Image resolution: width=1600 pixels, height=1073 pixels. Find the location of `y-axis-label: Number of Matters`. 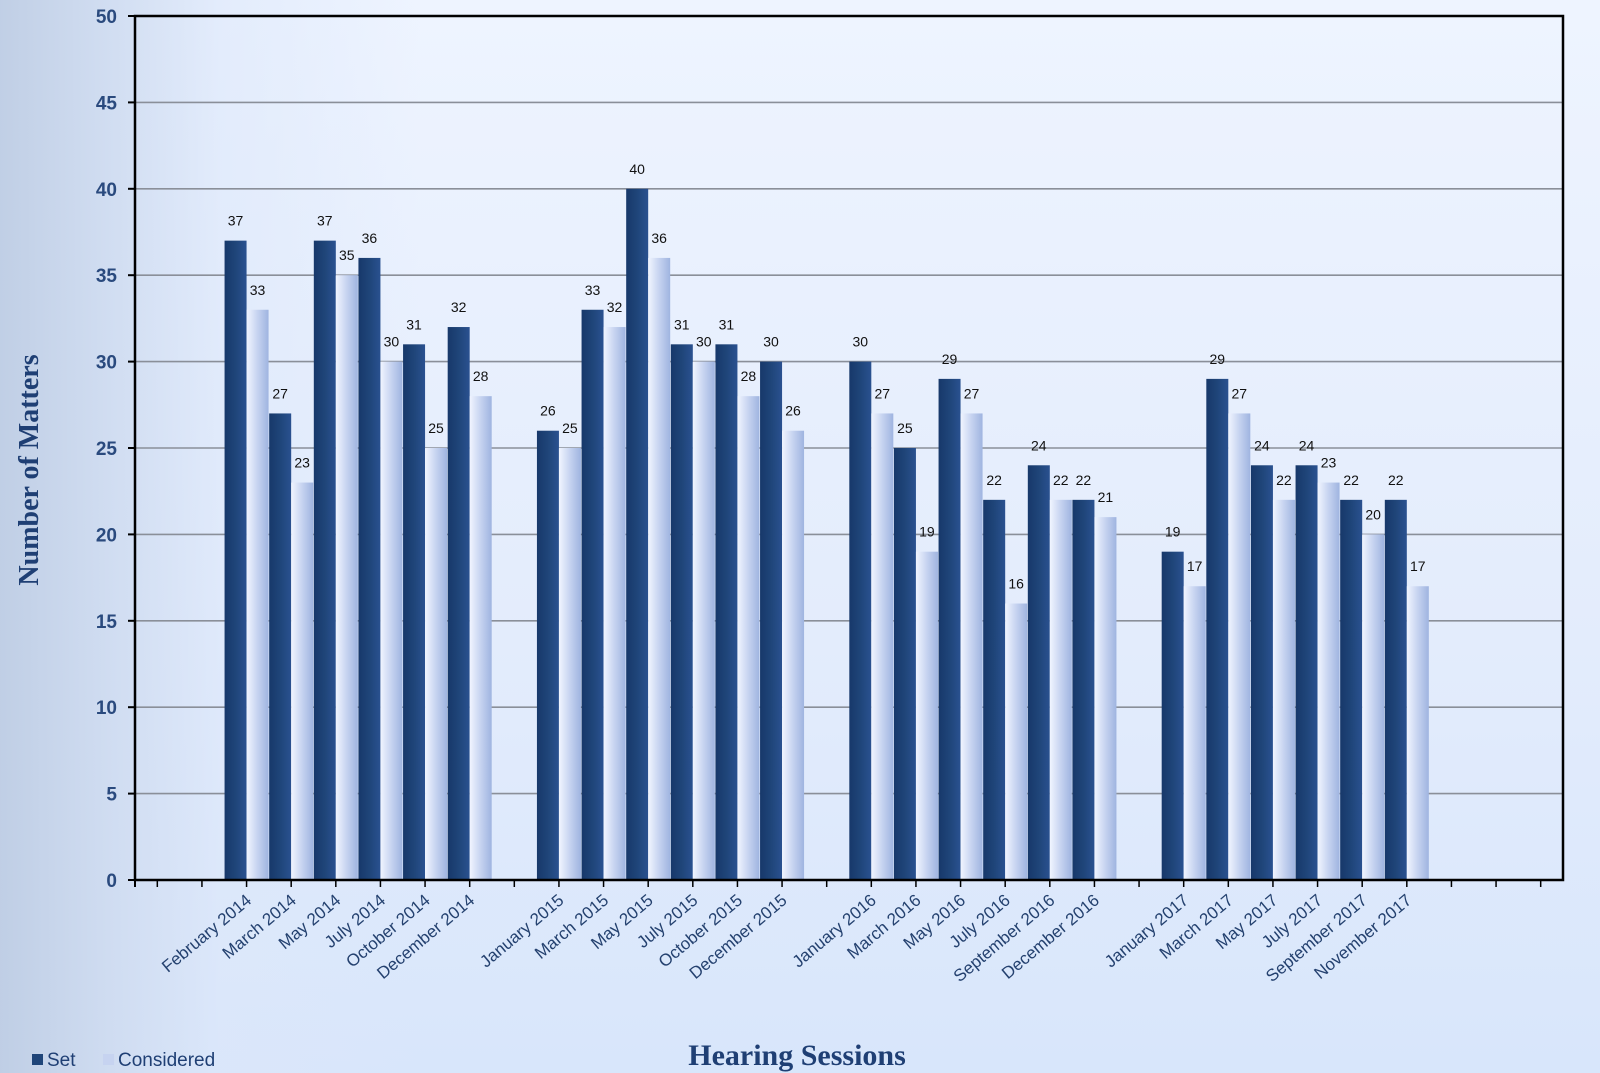

y-axis-label: Number of Matters is located at coordinates (29, 469).